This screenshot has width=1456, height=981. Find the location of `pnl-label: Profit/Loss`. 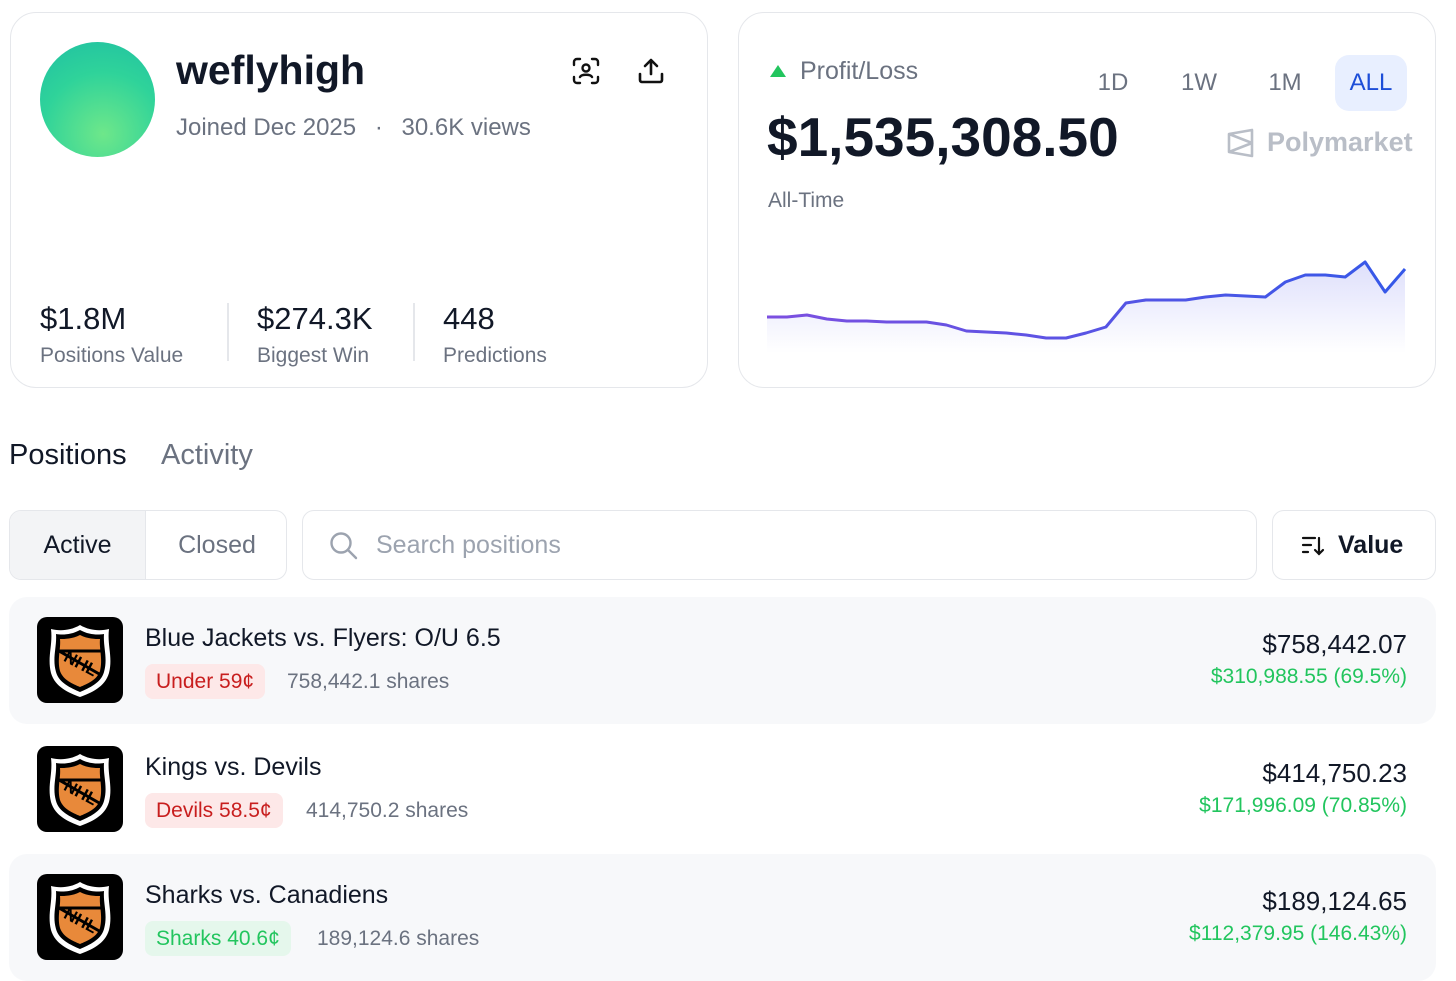

pnl-label: Profit/Loss is located at coordinates (859, 71).